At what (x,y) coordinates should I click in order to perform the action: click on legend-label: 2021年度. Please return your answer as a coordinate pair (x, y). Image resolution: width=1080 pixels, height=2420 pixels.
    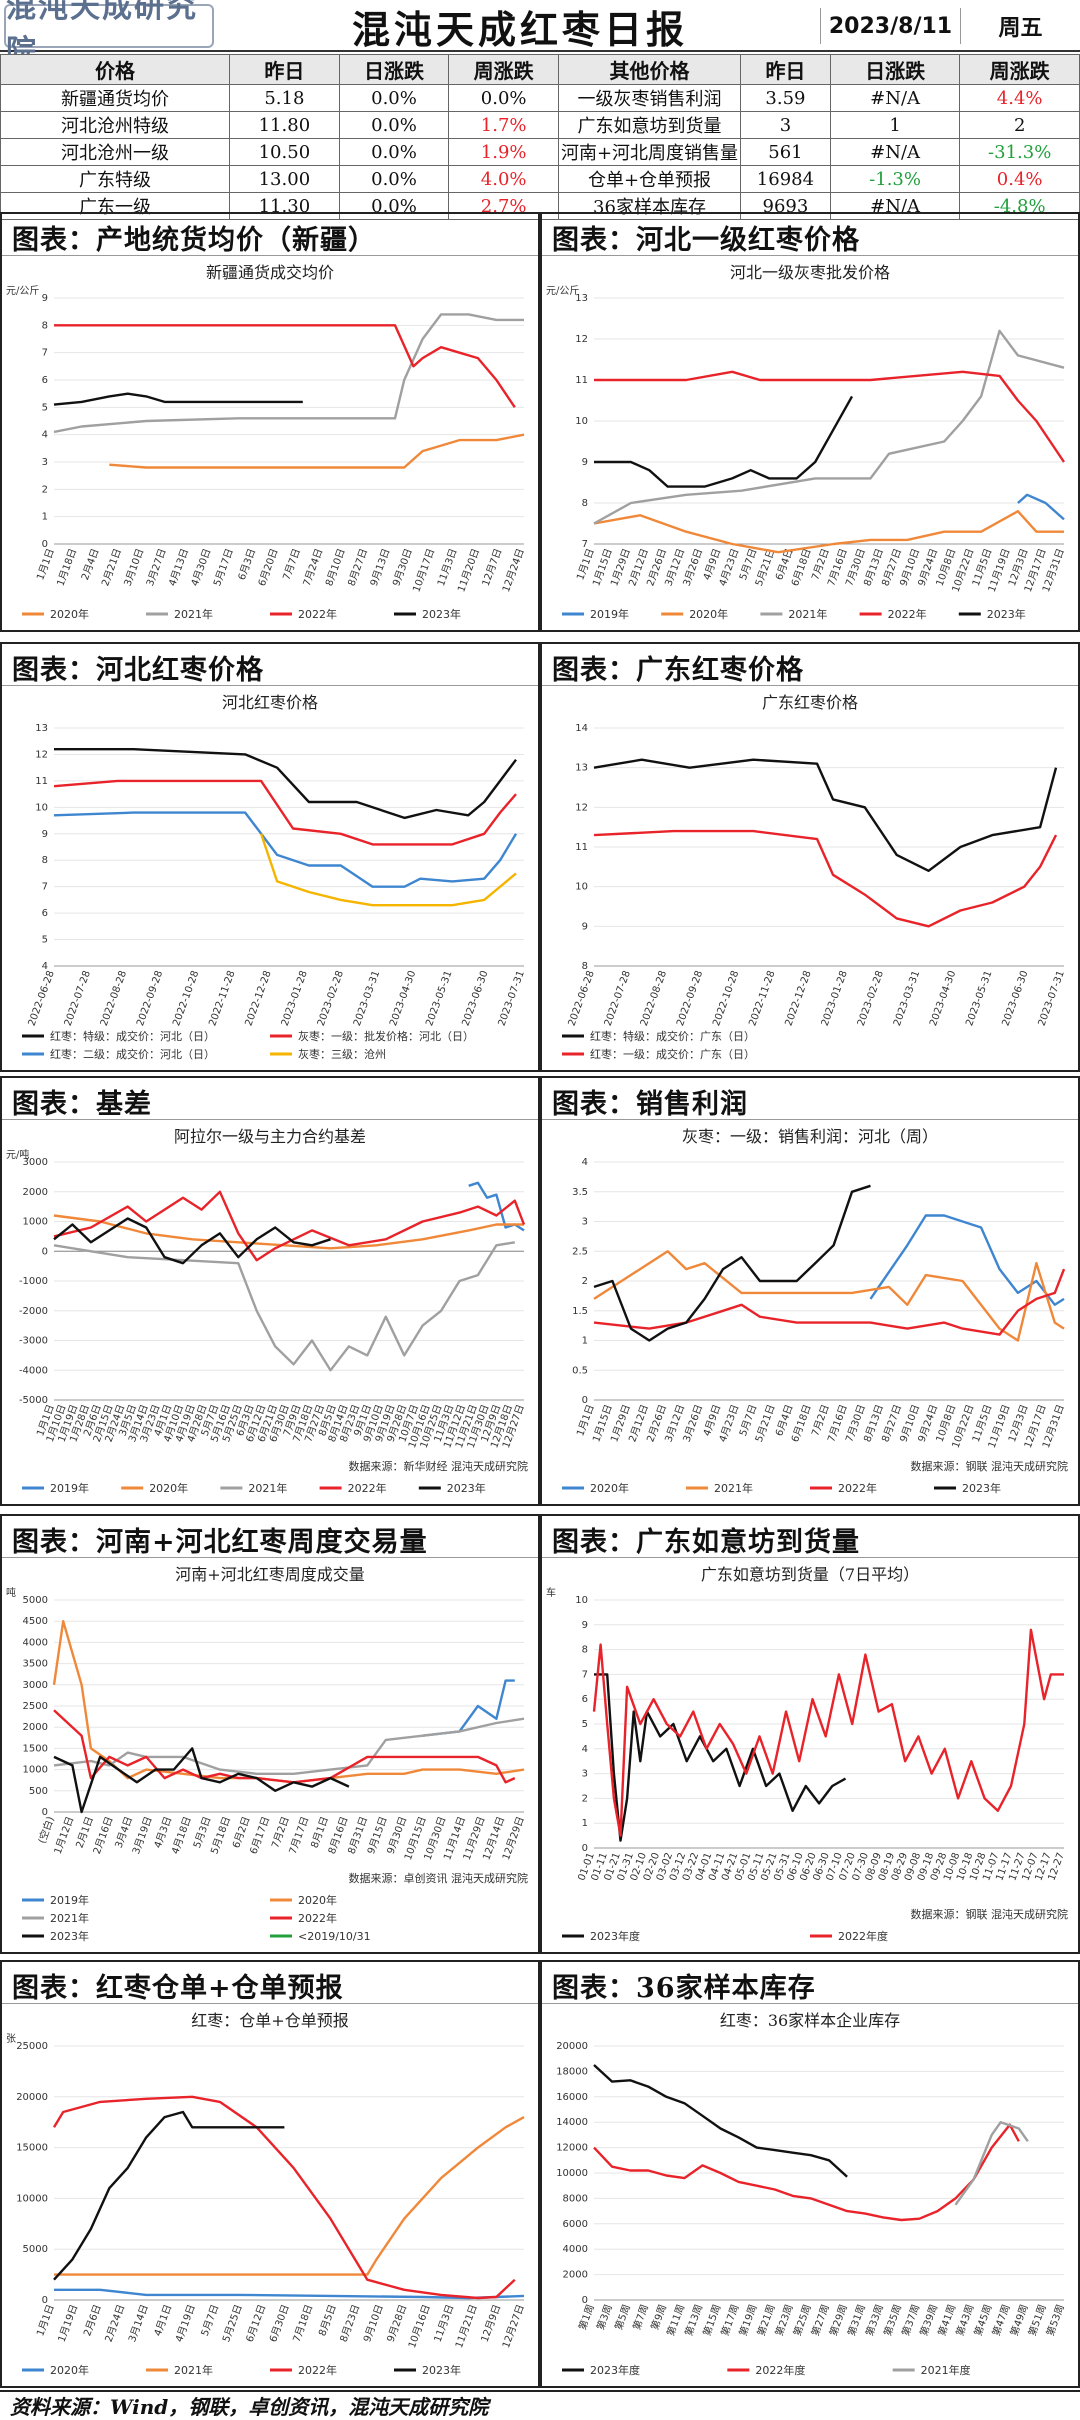
    Looking at the image, I should click on (946, 2370).